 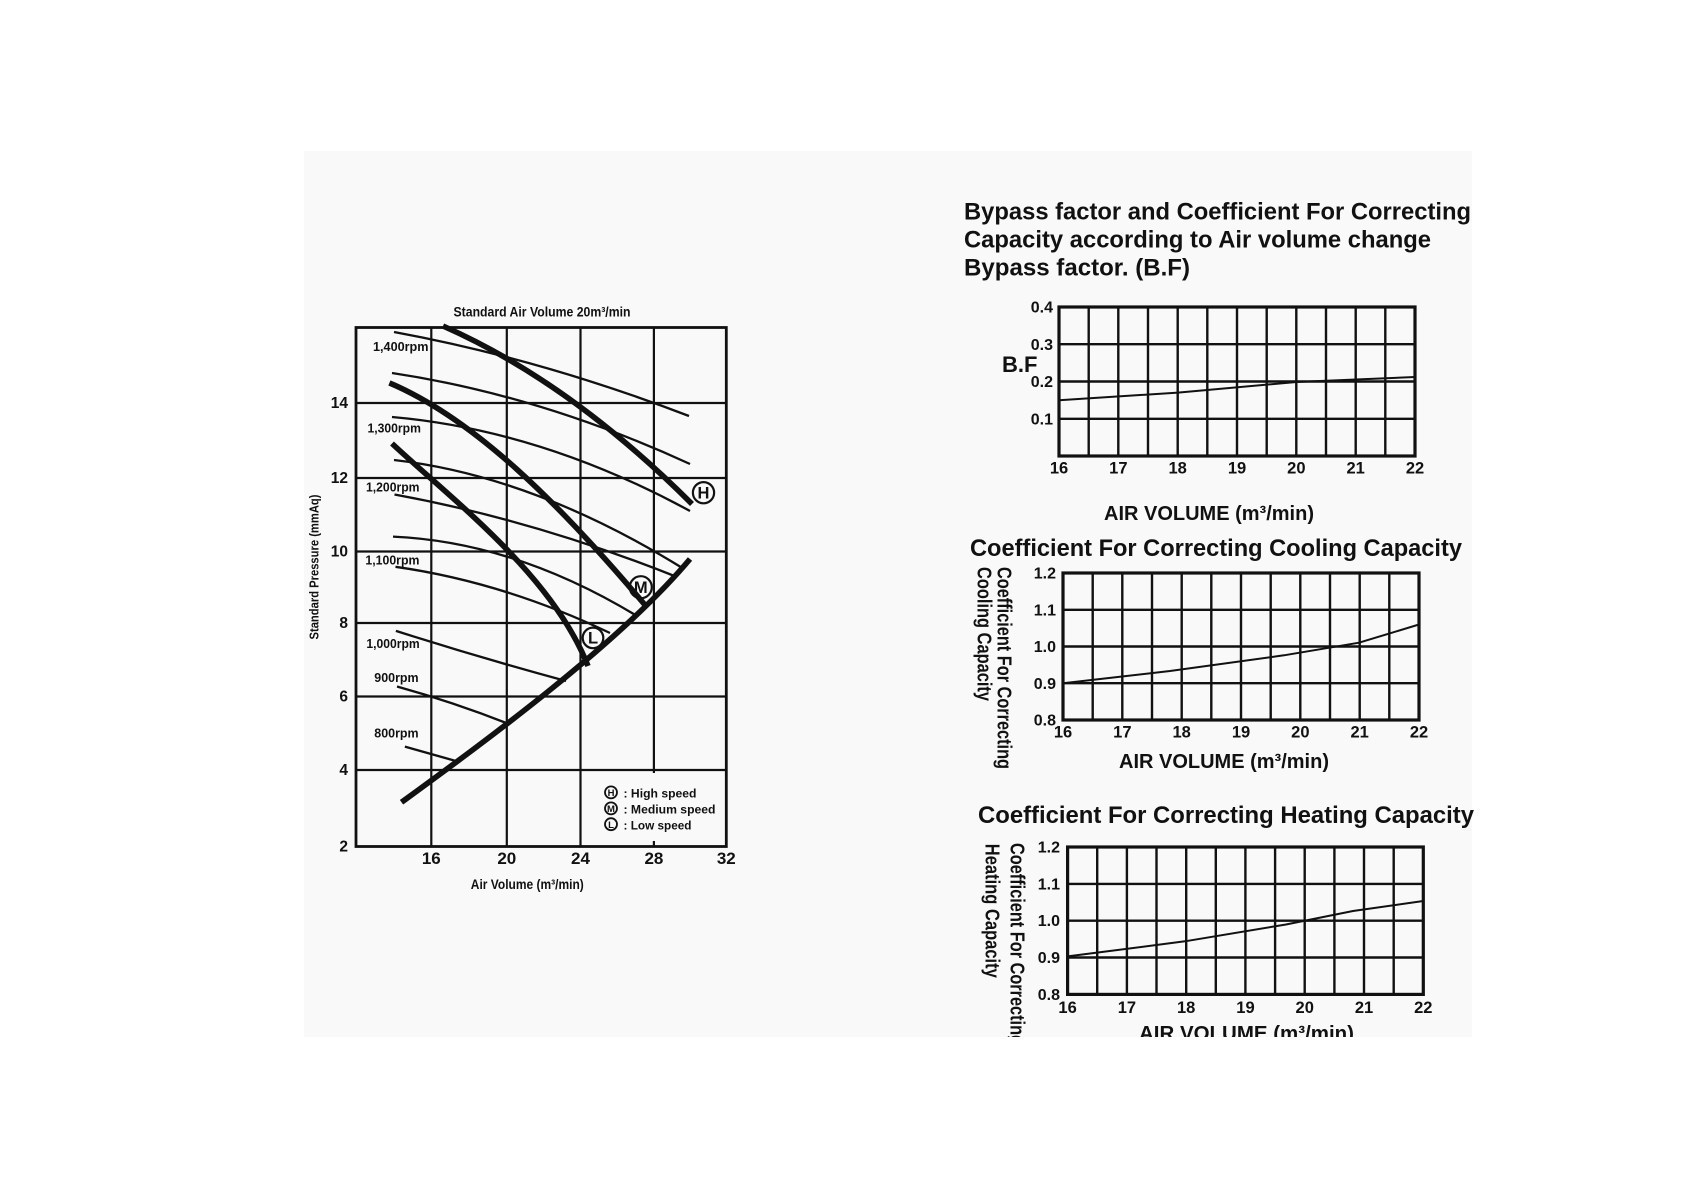 What do you see at coordinates (315, 567) in the screenshot?
I see `svg-text: Standard Pressure (mmAq)` at bounding box center [315, 567].